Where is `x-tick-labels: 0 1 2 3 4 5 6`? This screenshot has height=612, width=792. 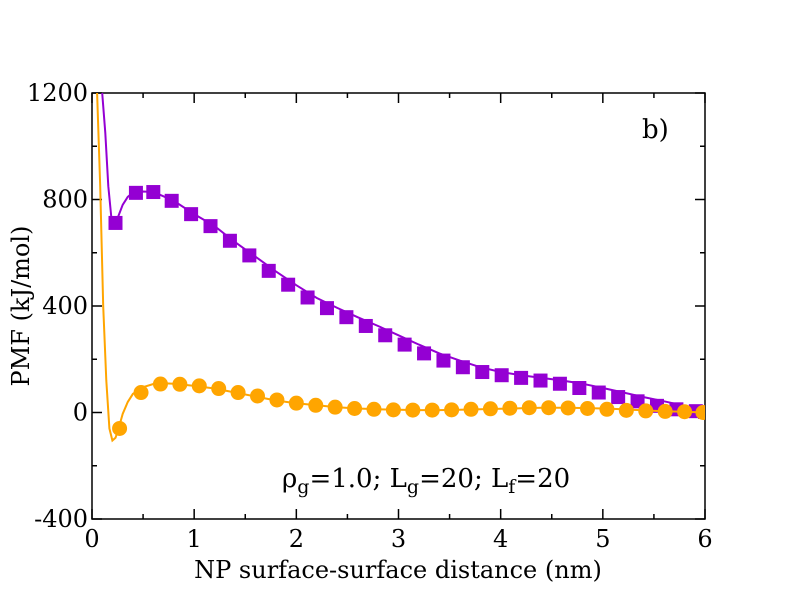
x-tick-labels: 0 1 2 3 4 5 6 is located at coordinates (398, 539).